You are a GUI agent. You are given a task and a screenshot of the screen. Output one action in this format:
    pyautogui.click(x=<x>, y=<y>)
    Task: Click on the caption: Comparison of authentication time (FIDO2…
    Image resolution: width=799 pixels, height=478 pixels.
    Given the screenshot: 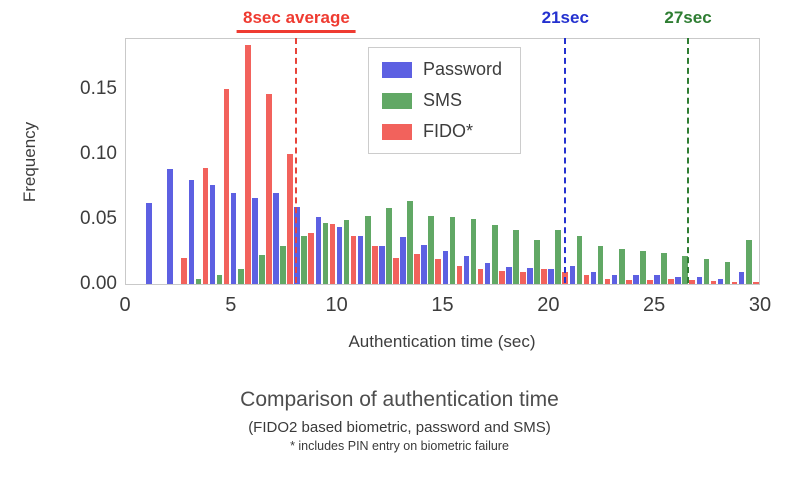 What is the action you would take?
    pyautogui.click(x=399, y=420)
    